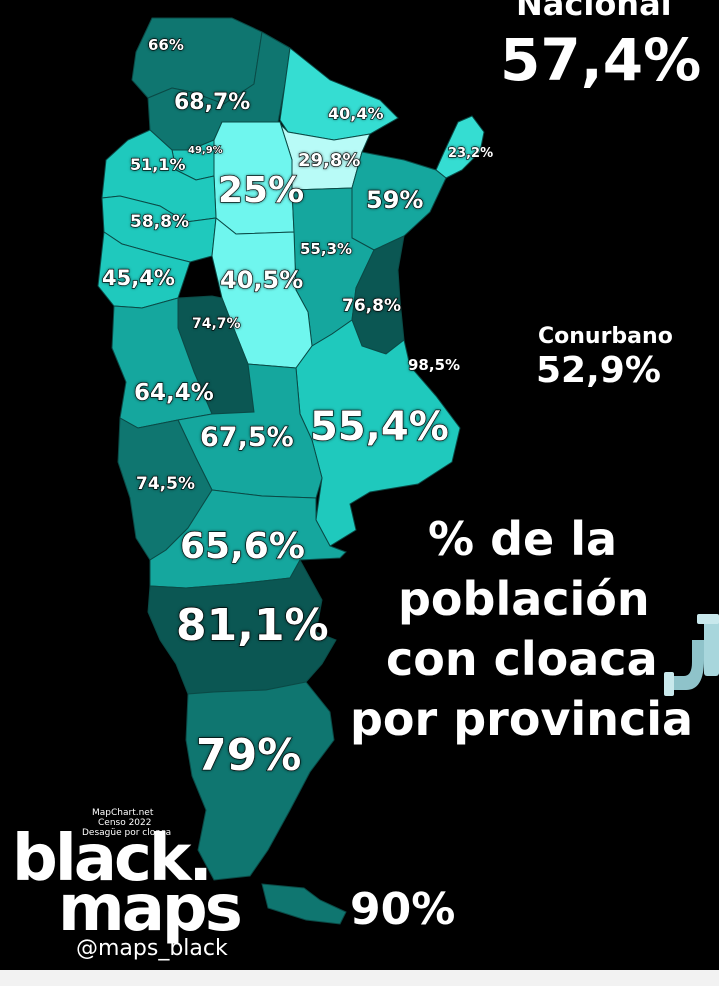 The image size is (719, 986). I want to click on value-chubut: 81,1%, so click(252, 625).